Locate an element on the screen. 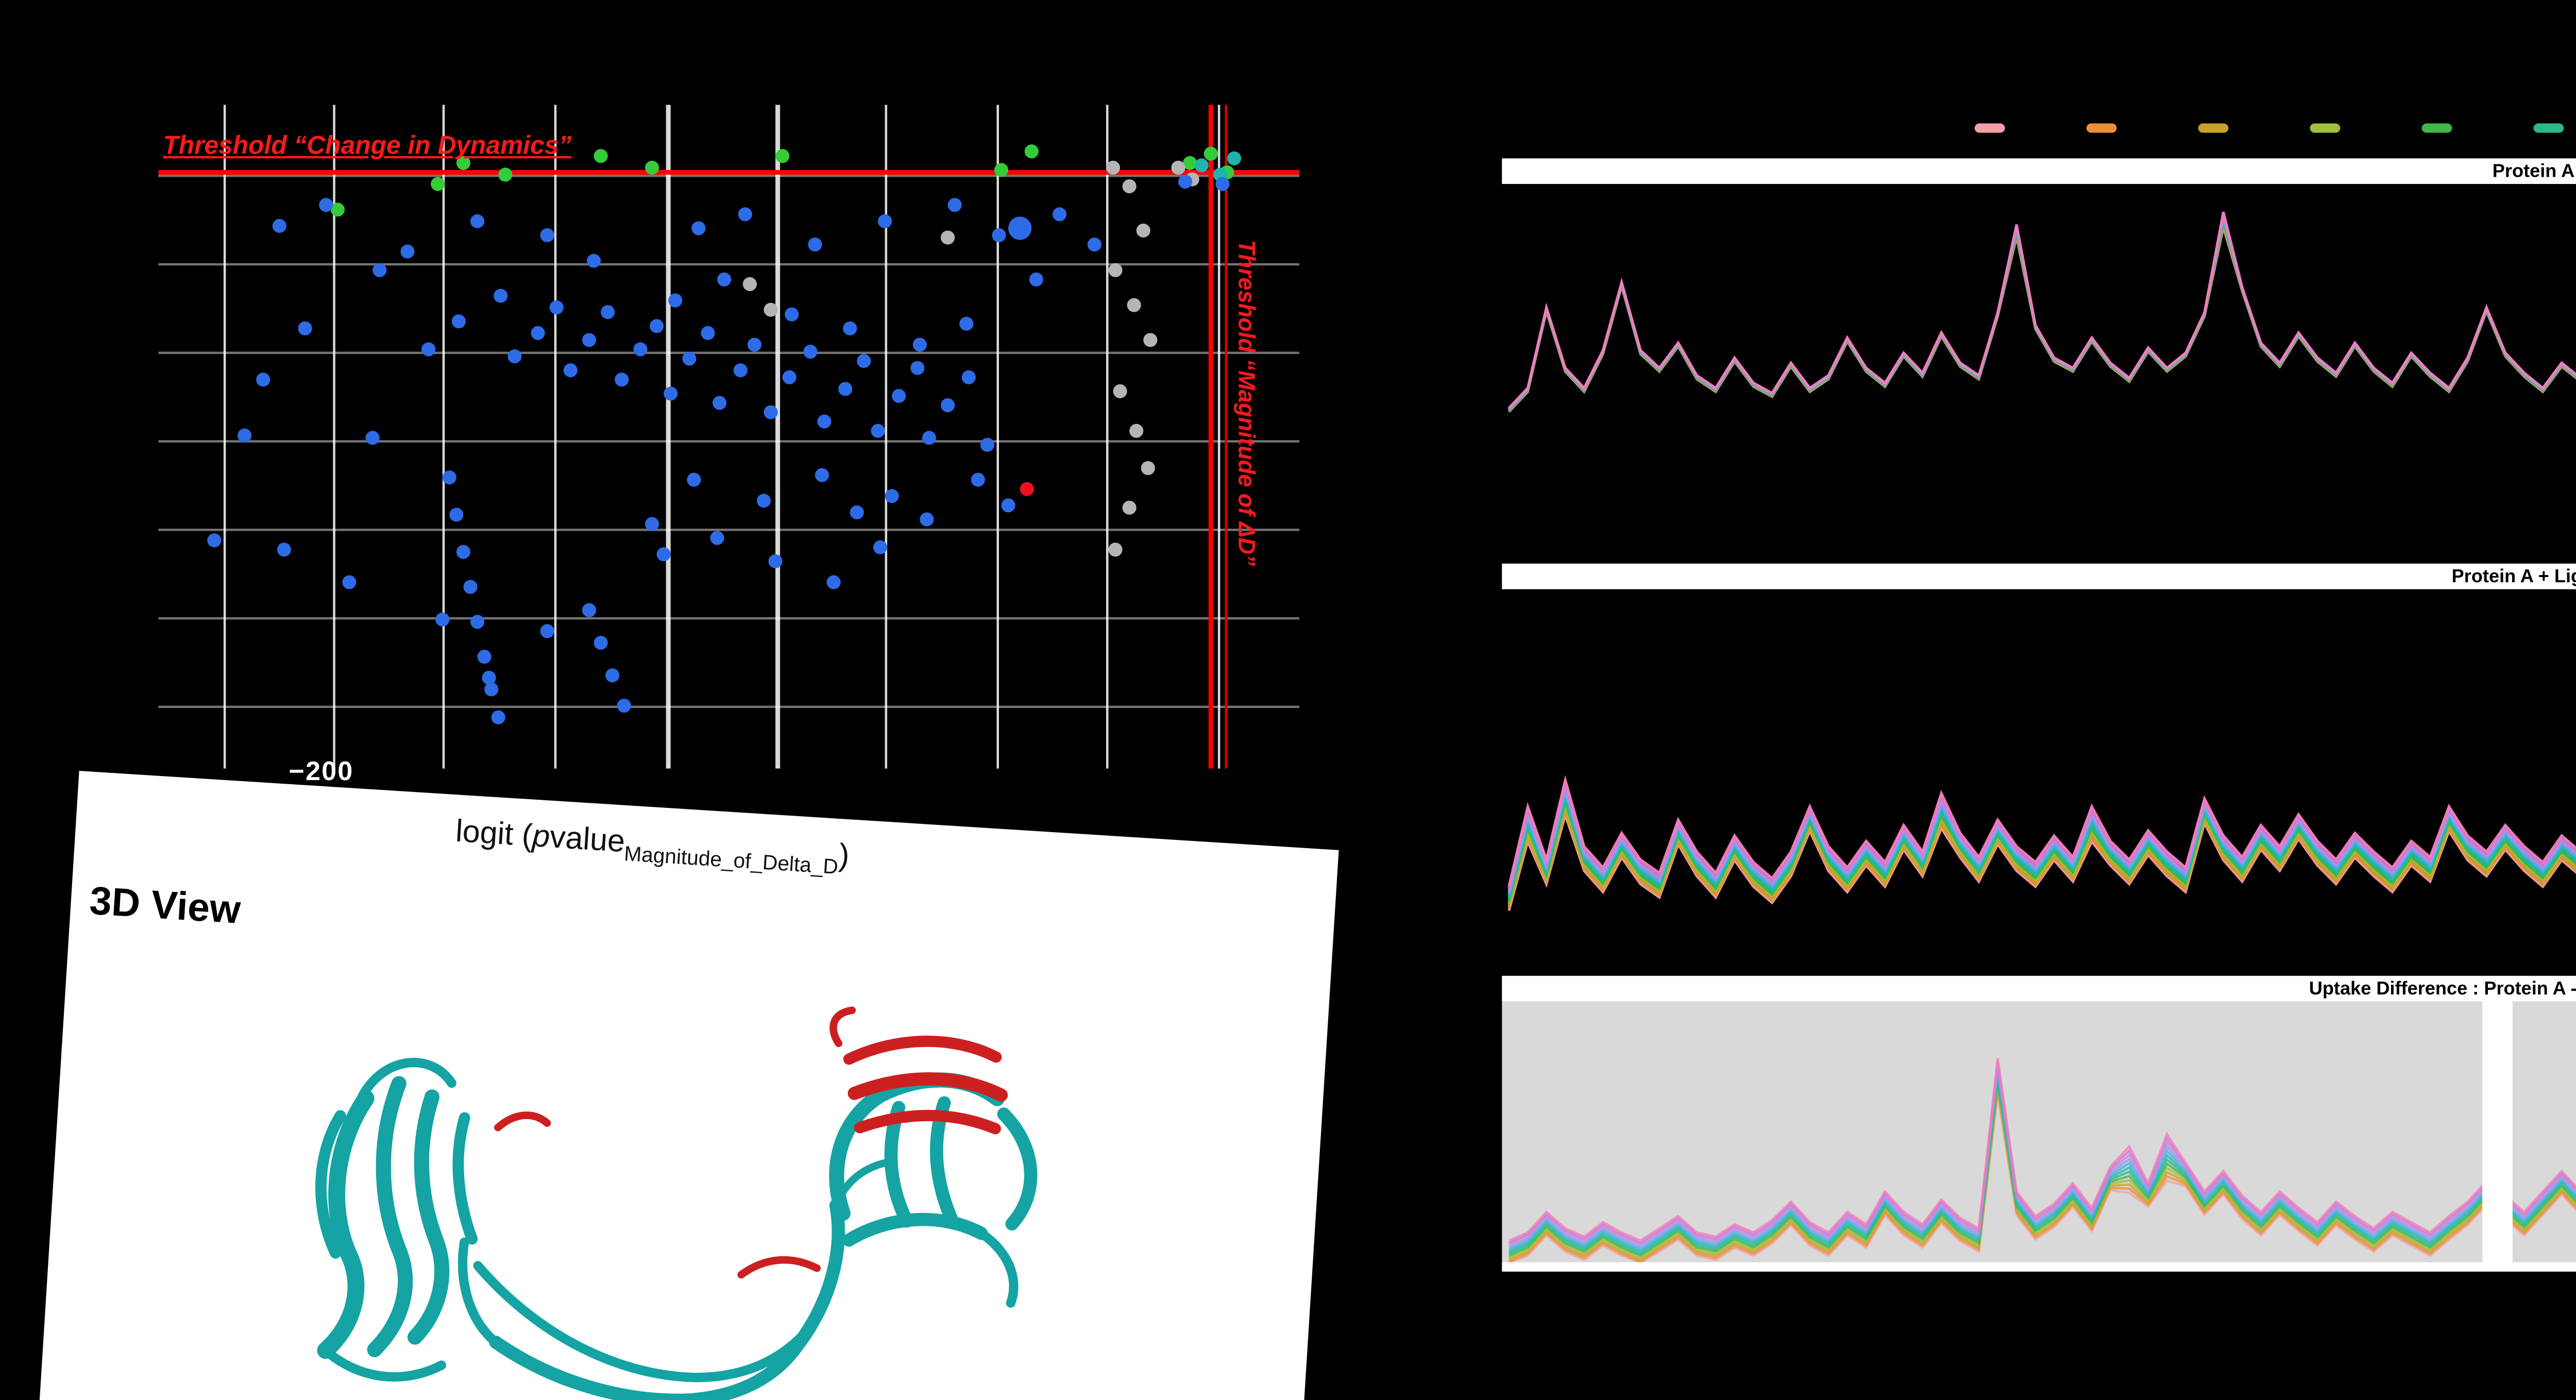 The height and width of the screenshot is (1400, 2576). uptake-difference-chart is located at coordinates (2039, 1136).